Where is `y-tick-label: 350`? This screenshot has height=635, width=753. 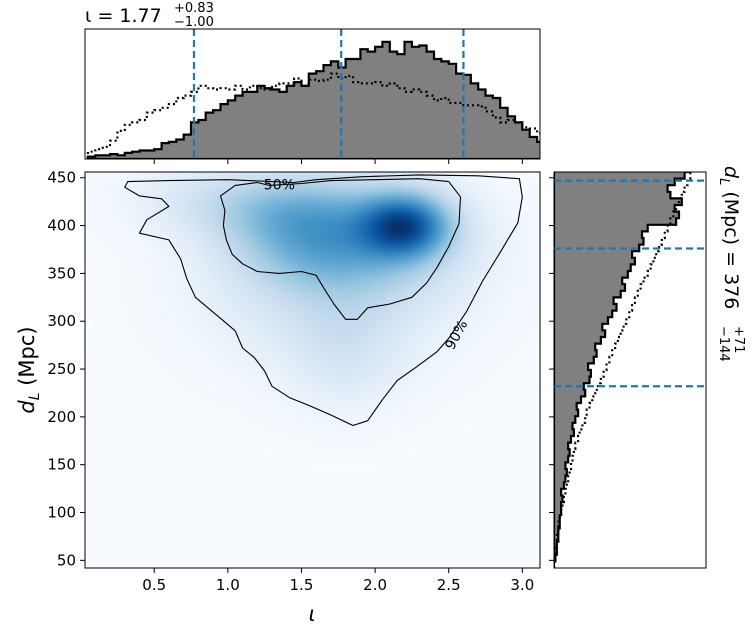 y-tick-label: 350 is located at coordinates (61, 273).